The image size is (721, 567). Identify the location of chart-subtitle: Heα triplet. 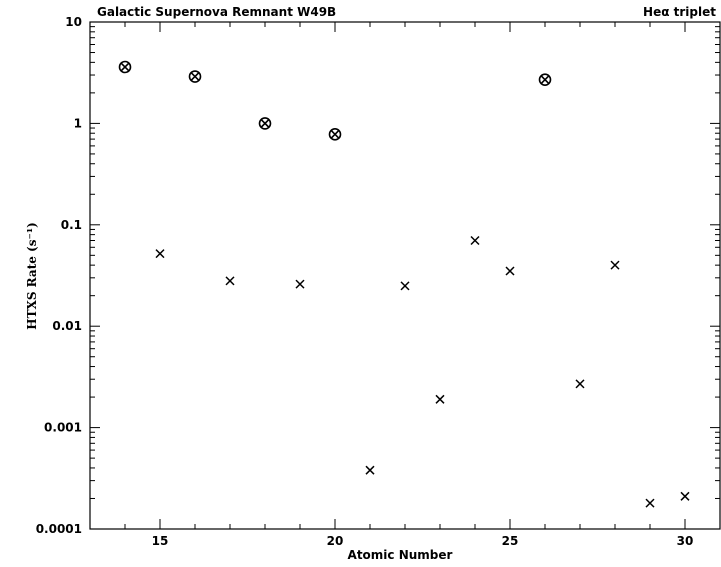
(679, 12).